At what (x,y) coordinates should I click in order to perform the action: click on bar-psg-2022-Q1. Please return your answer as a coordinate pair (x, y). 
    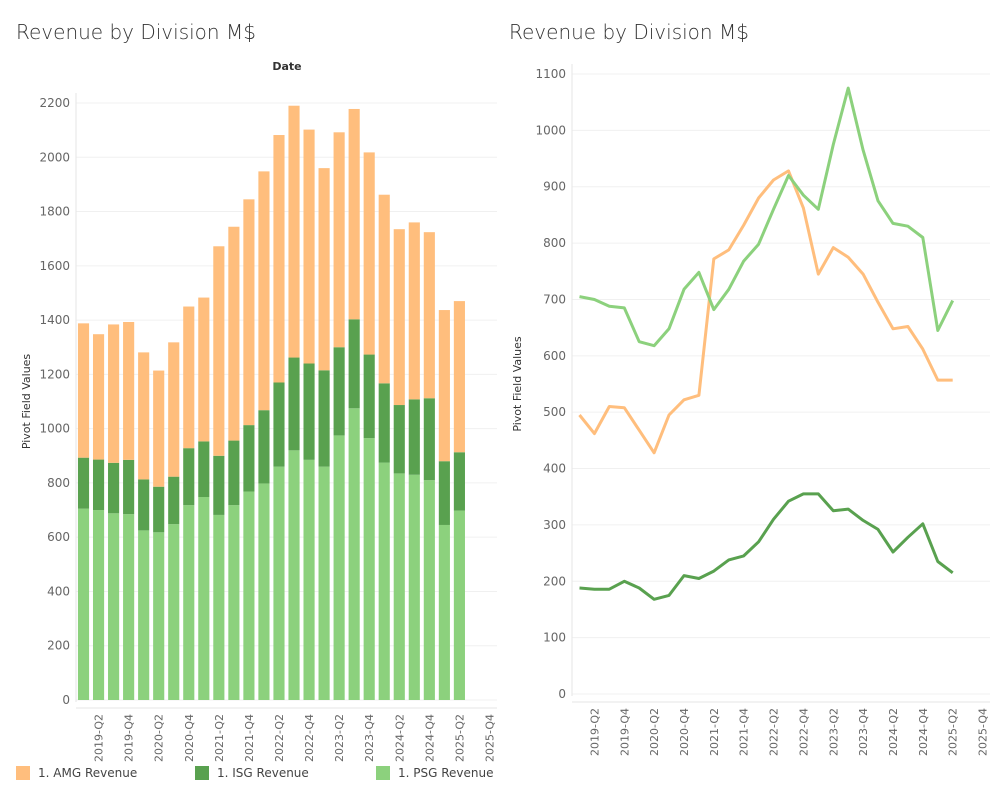
    Looking at the image, I should click on (264, 591).